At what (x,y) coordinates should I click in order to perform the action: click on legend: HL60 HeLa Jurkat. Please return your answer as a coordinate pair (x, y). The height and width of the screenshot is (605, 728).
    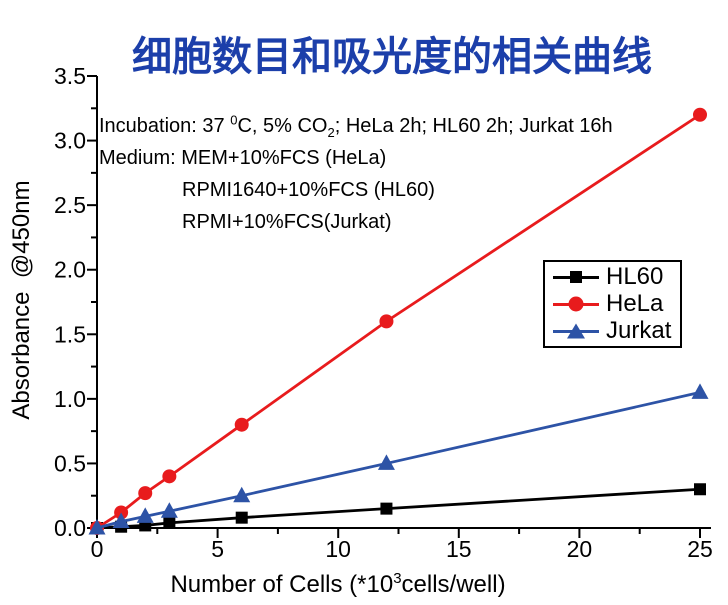
    Looking at the image, I should click on (612, 304).